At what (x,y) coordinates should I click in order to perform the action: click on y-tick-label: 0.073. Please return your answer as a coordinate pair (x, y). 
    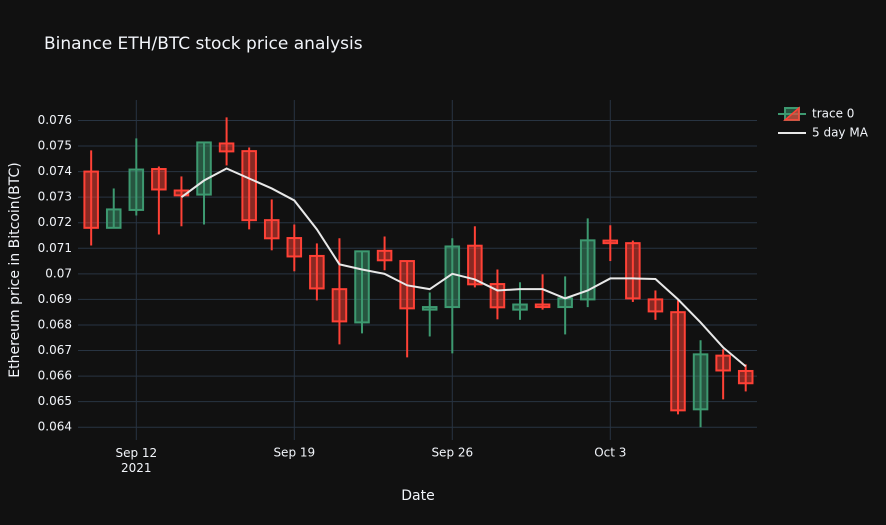
    Looking at the image, I should click on (55, 197).